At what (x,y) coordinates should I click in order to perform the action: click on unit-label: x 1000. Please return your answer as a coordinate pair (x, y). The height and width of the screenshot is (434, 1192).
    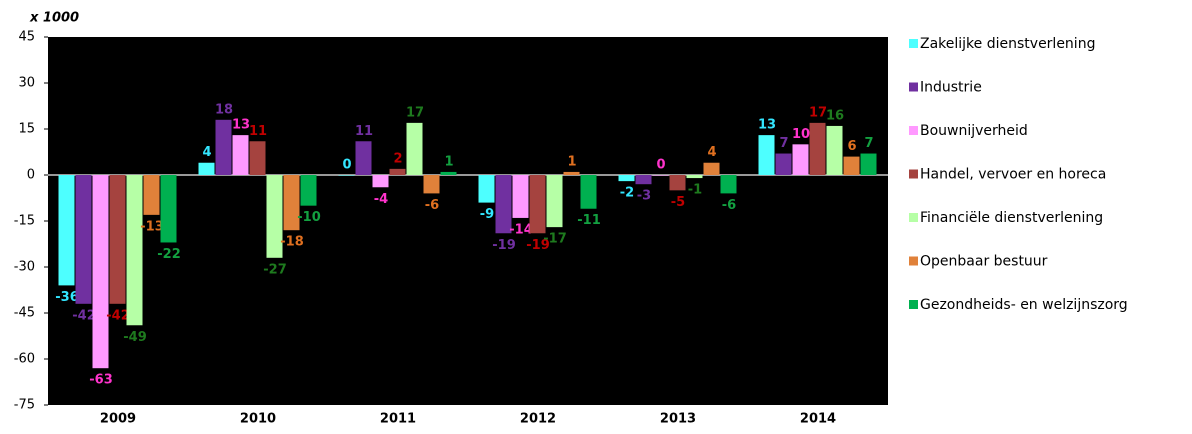
    Looking at the image, I should click on (54, 18).